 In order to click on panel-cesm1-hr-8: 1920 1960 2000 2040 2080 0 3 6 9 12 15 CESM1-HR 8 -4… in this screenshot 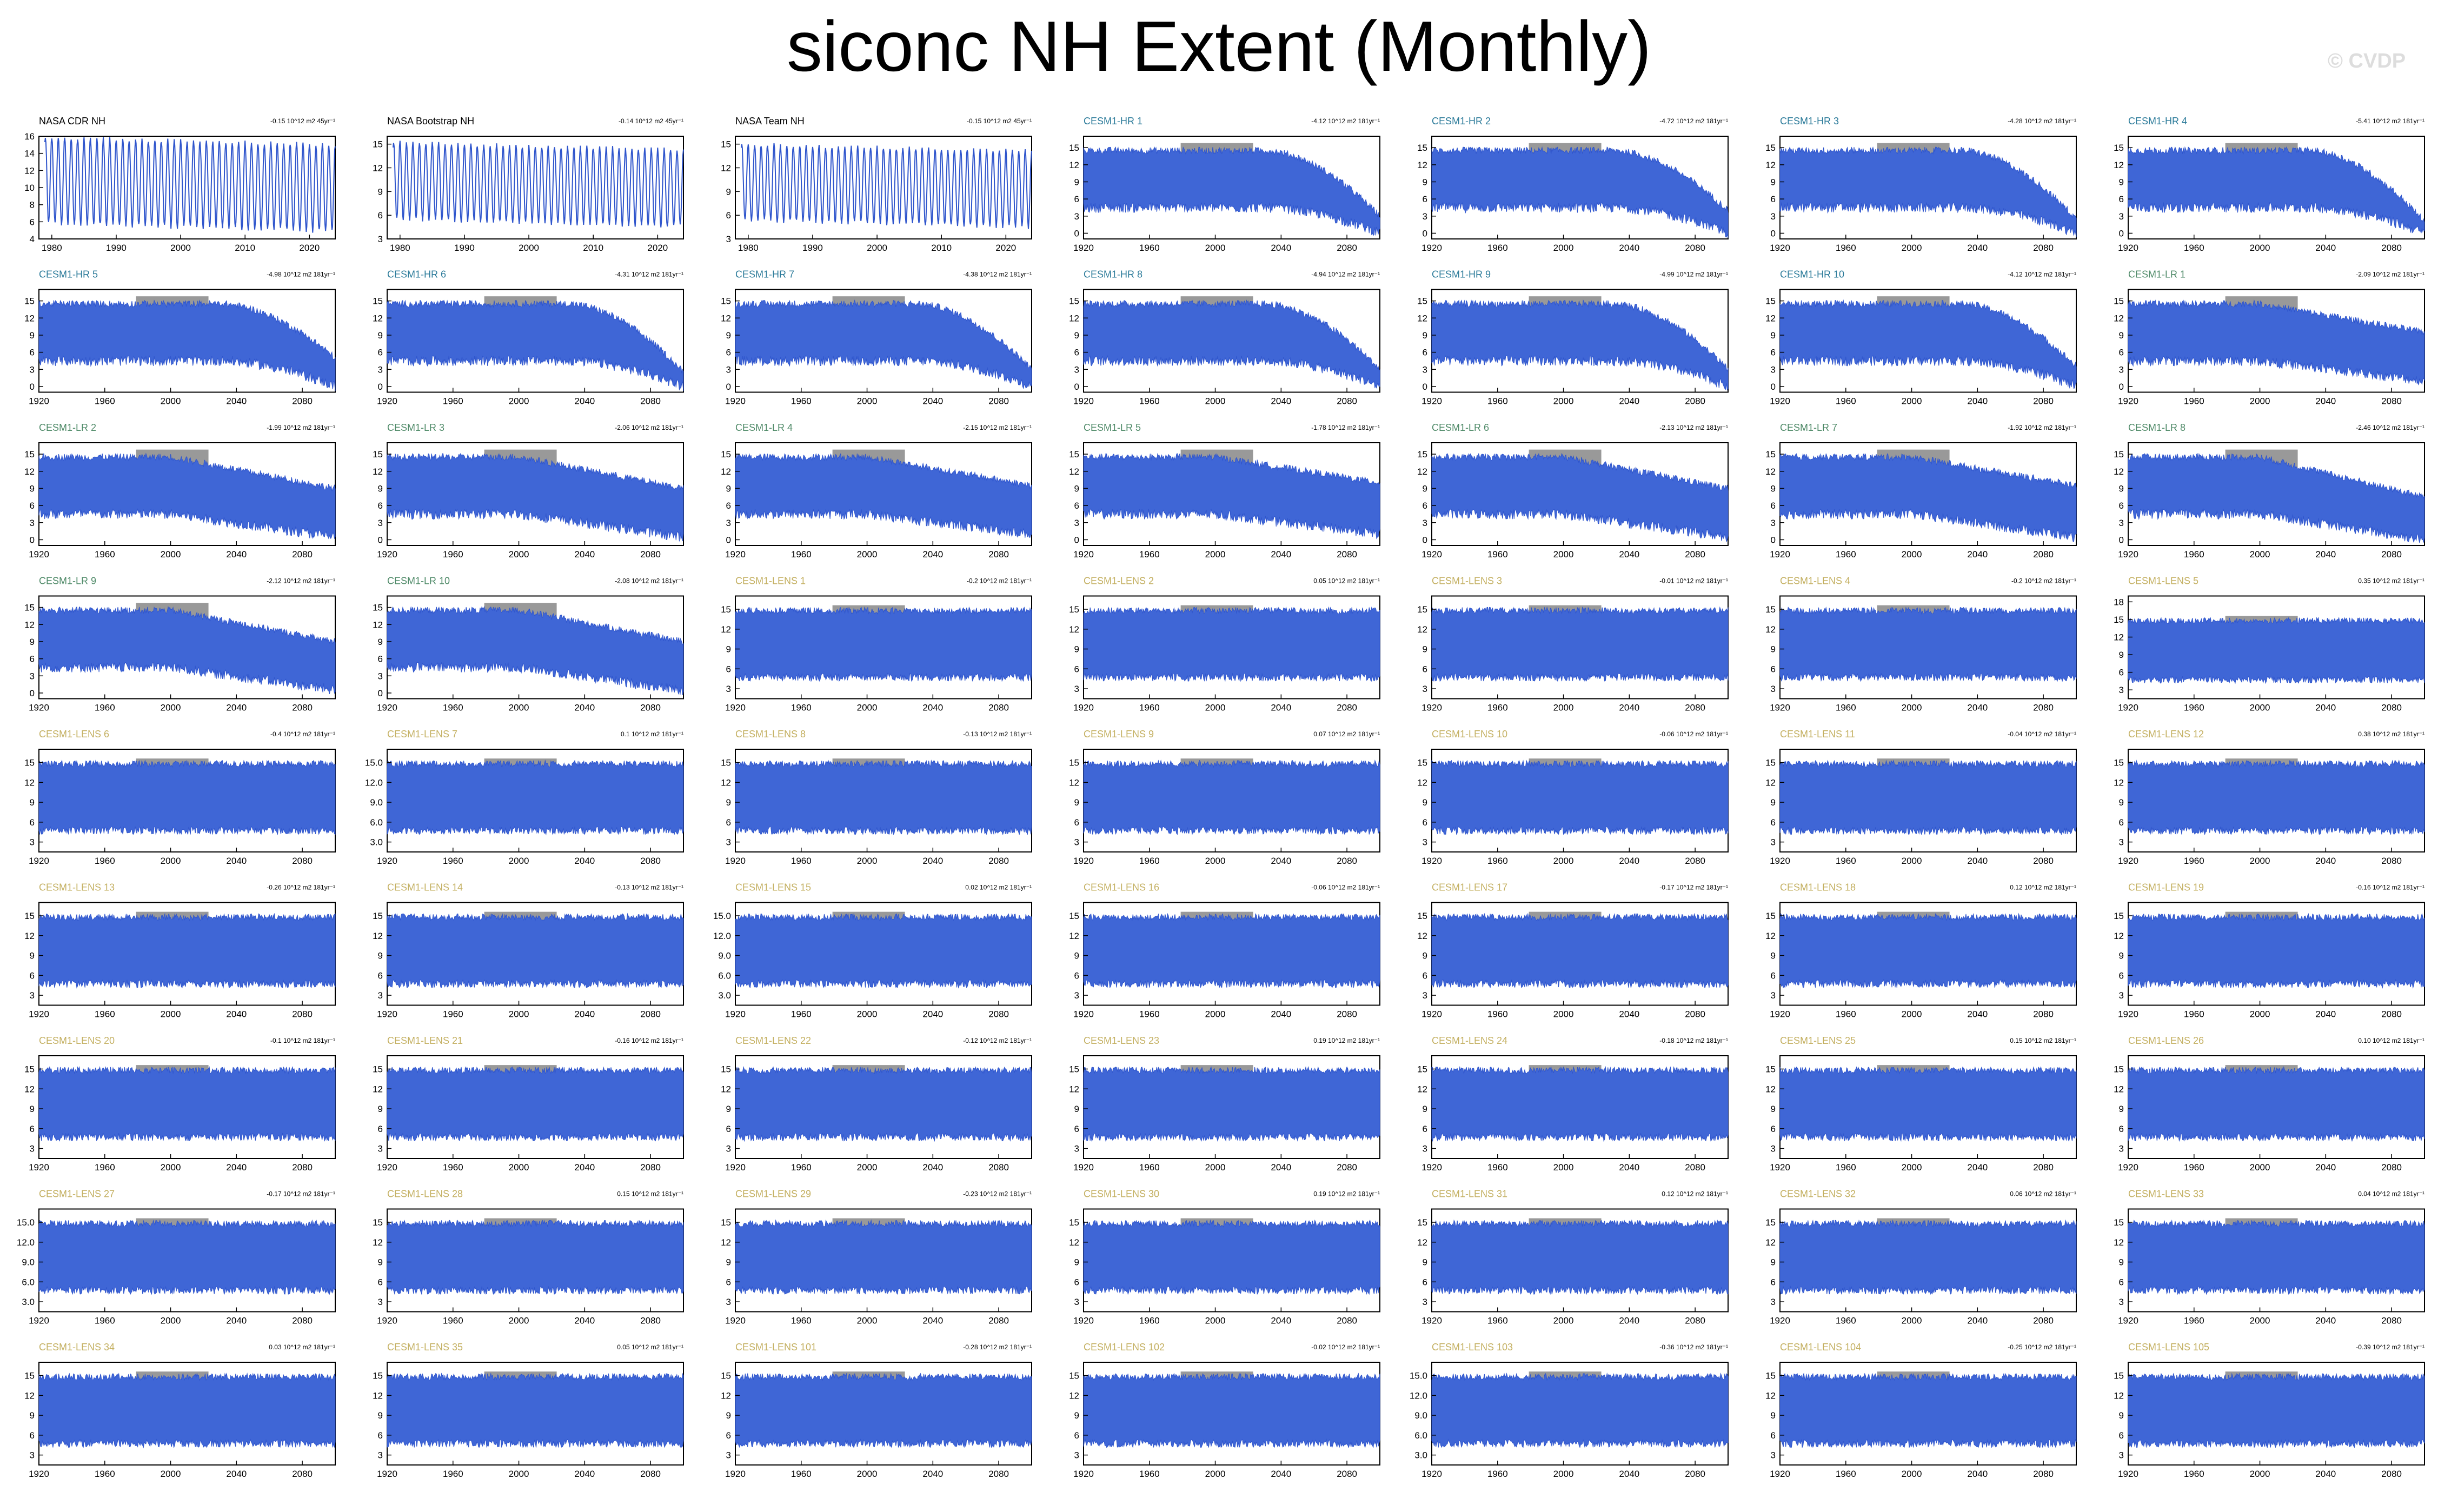, I will do `click(1224, 338)`.